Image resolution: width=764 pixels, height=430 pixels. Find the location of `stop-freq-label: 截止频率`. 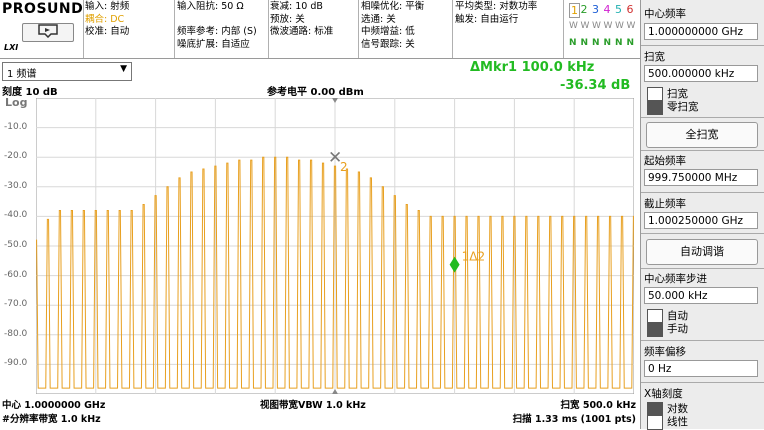

stop-freq-label: 截止频率 is located at coordinates (665, 204).